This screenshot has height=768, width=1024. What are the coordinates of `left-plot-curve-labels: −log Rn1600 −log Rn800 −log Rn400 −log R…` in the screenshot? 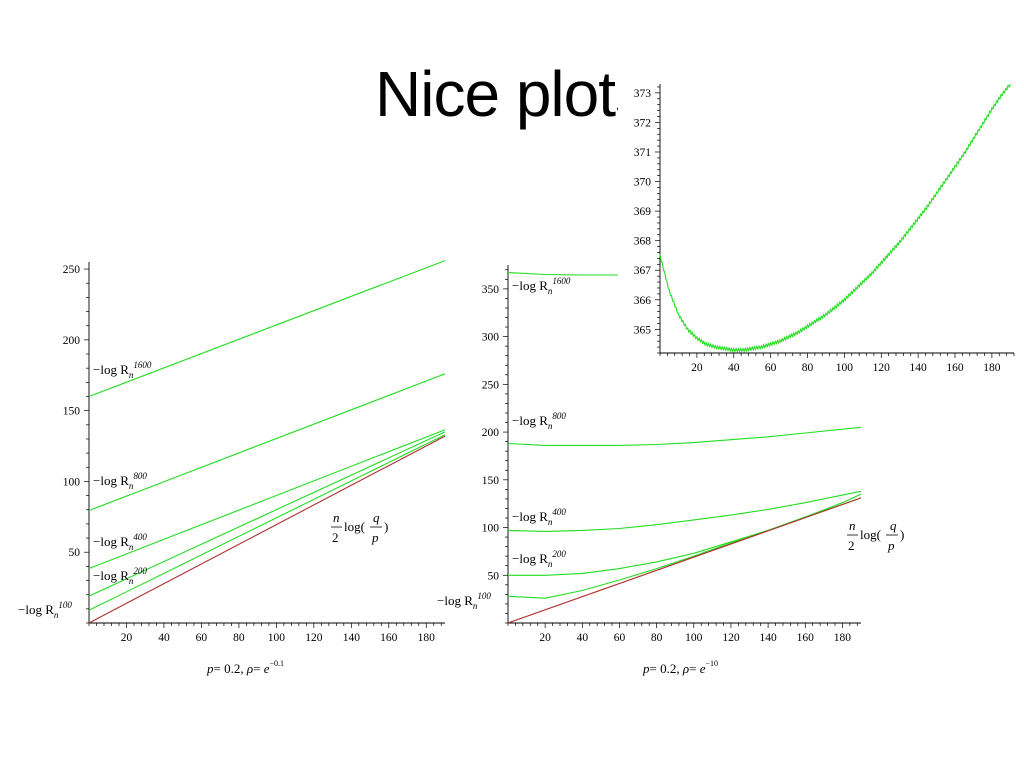 It's located at (203, 518).